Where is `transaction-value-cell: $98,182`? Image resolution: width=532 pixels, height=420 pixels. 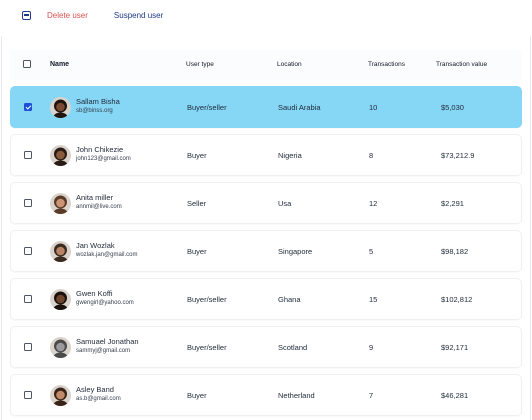
transaction-value-cell: $98,182 is located at coordinates (455, 251).